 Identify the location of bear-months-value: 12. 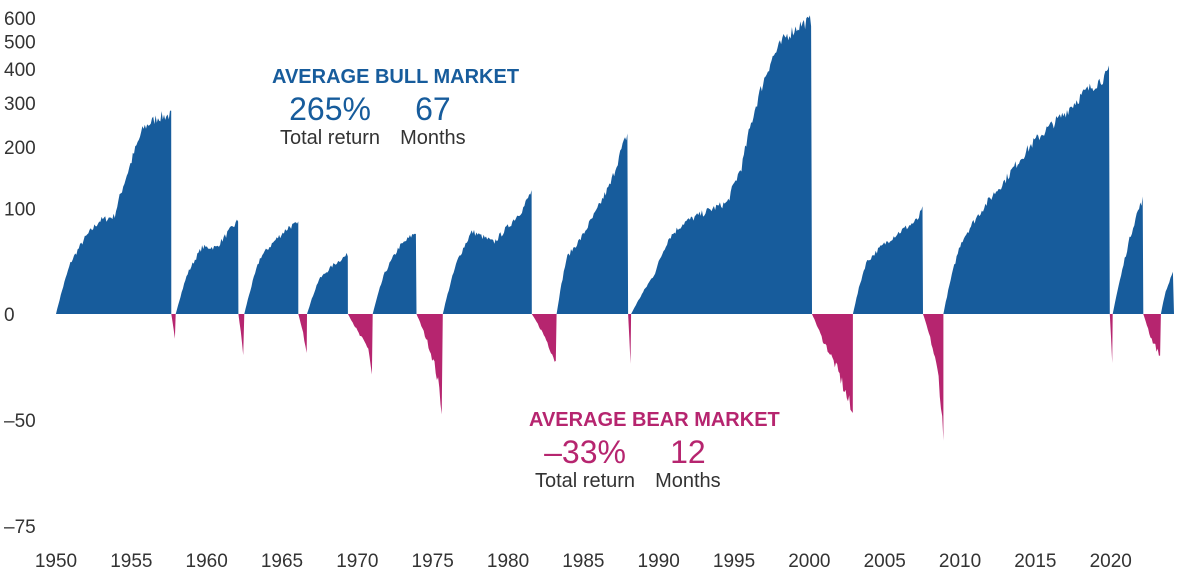
(688, 452).